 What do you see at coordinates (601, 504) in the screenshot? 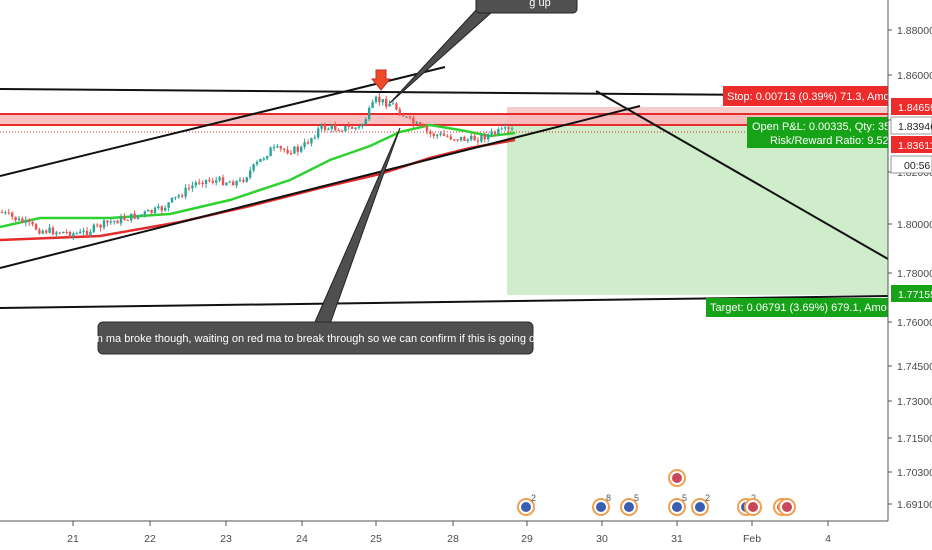
I see `event-marker: 8` at bounding box center [601, 504].